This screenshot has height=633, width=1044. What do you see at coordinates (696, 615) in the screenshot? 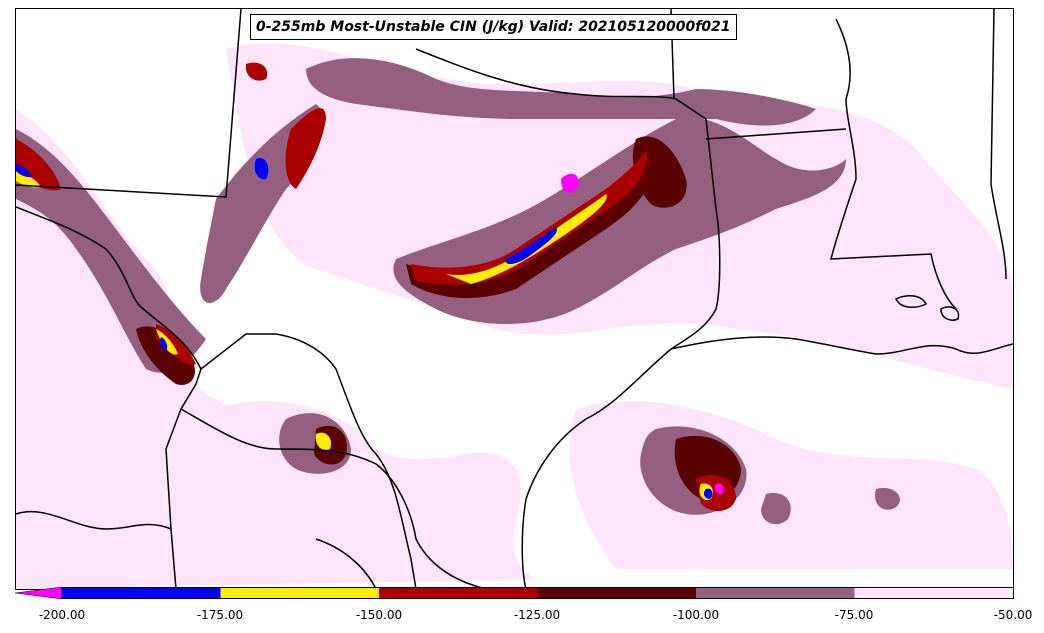
I see `colorbar-tick-label: -100.00` at bounding box center [696, 615].